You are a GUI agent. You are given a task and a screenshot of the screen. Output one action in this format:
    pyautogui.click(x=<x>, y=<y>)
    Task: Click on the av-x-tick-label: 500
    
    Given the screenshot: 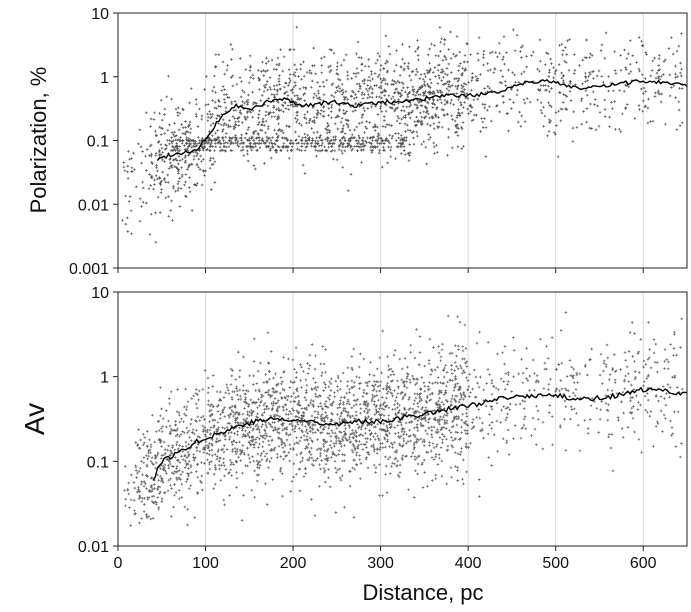 What is the action you would take?
    pyautogui.click(x=555, y=563)
    